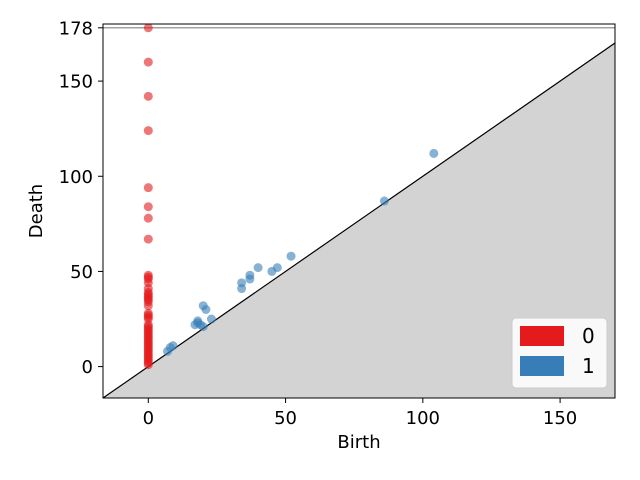 This screenshot has height=480, width=640. Describe the element at coordinates (148, 418) in the screenshot. I see `x-tick-label: 0` at that location.